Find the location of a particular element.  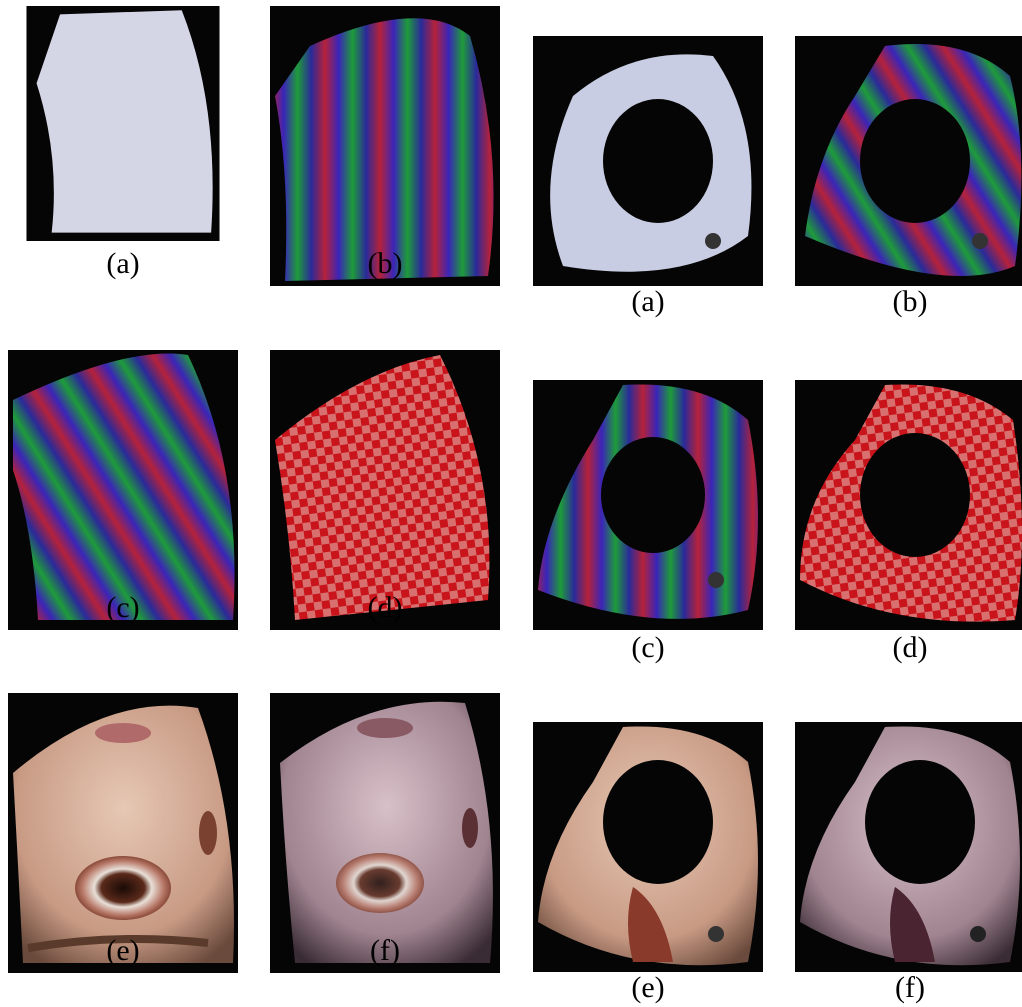

caption-right-a: (a) is located at coordinates (648, 301).